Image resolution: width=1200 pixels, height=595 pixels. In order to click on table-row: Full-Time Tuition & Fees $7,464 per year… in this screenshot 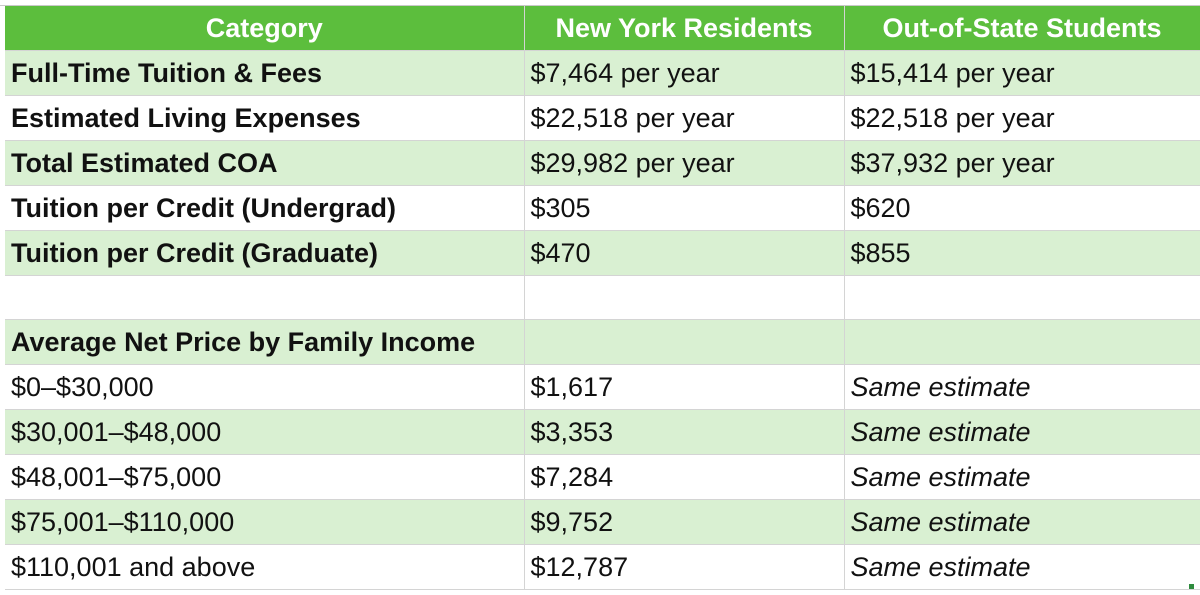, I will do `click(602, 73)`.